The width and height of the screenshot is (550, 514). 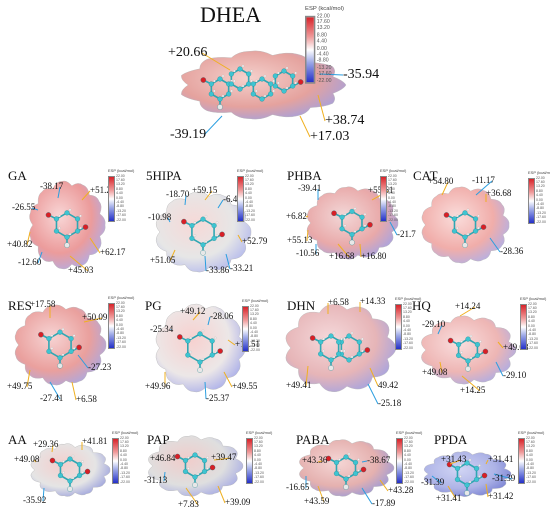 I want to click on esp-value-label: +55.13, so click(x=300, y=240).